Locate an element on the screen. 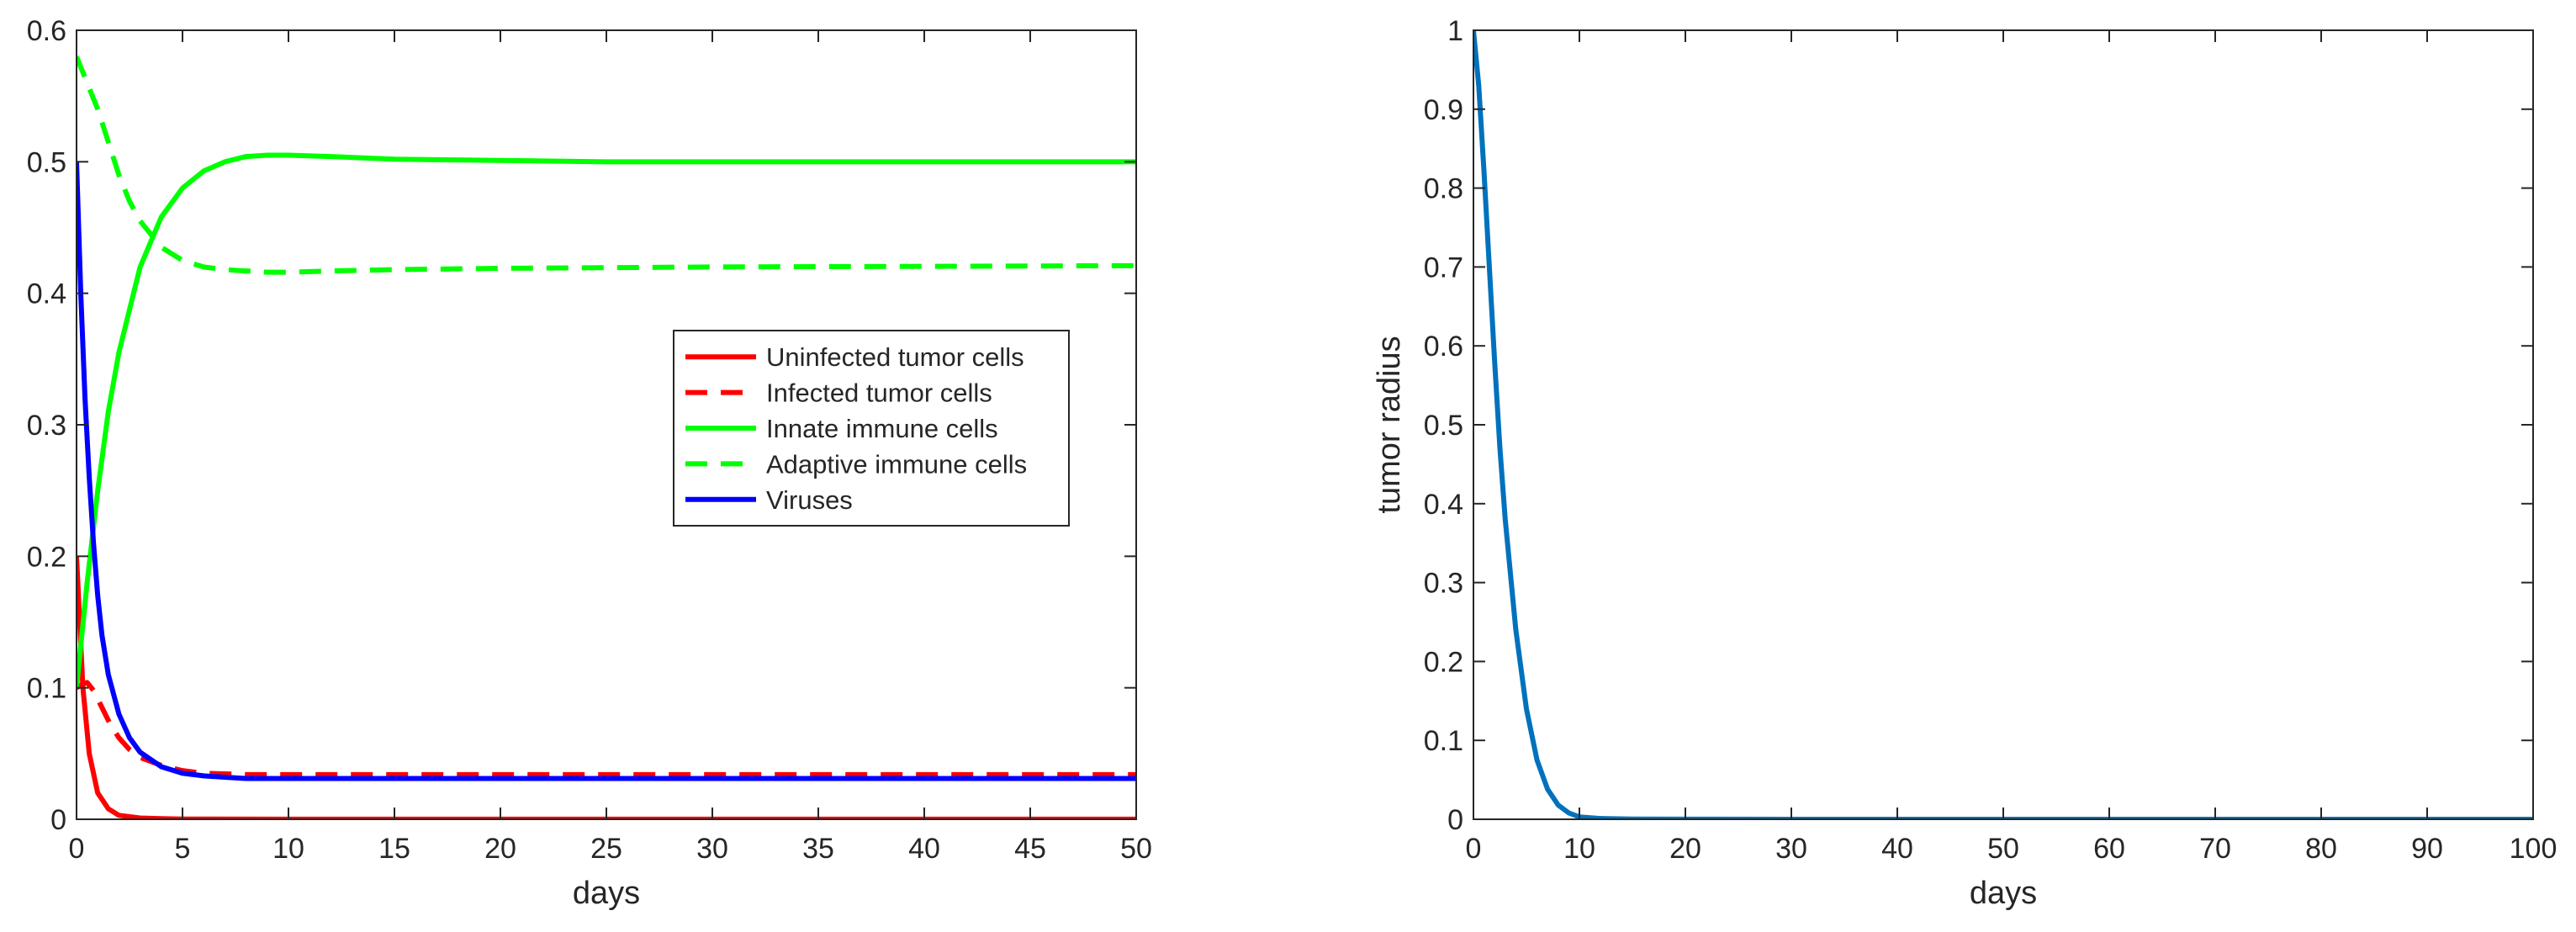 The width and height of the screenshot is (2576, 932). legend-label-uninfected-tumor-cells: Uninfected tumor cells is located at coordinates (895, 357).